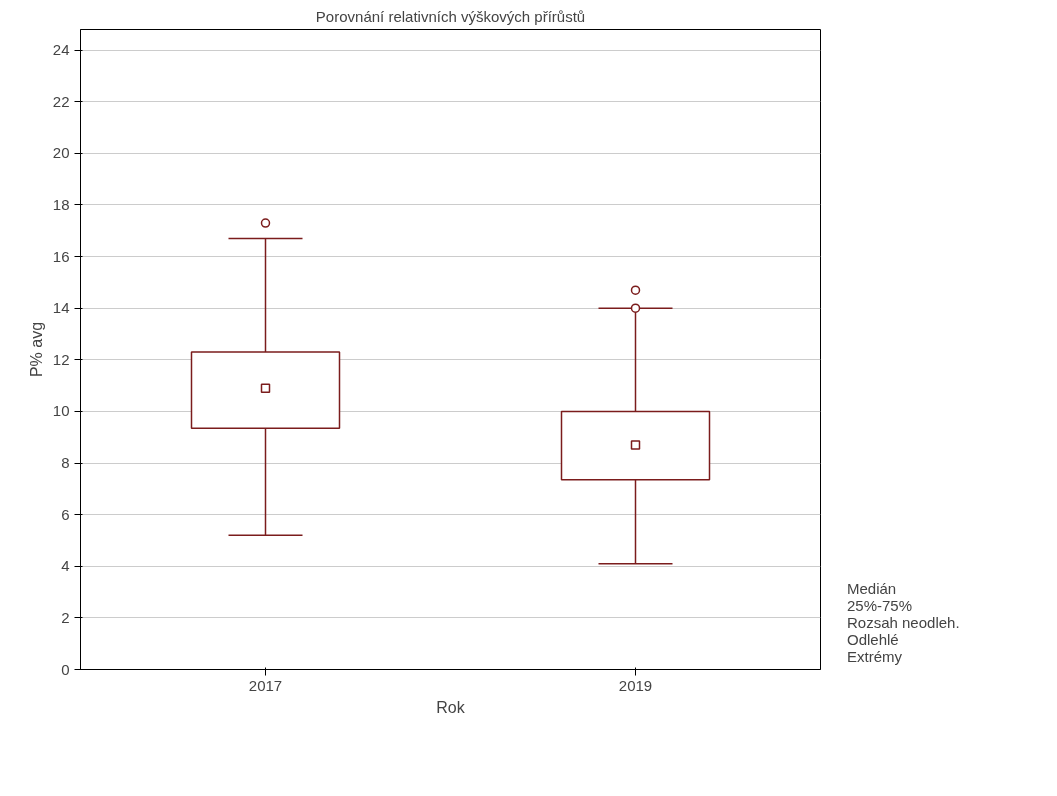 This screenshot has width=1057, height=796. I want to click on y-tick-label: 10, so click(61, 411).